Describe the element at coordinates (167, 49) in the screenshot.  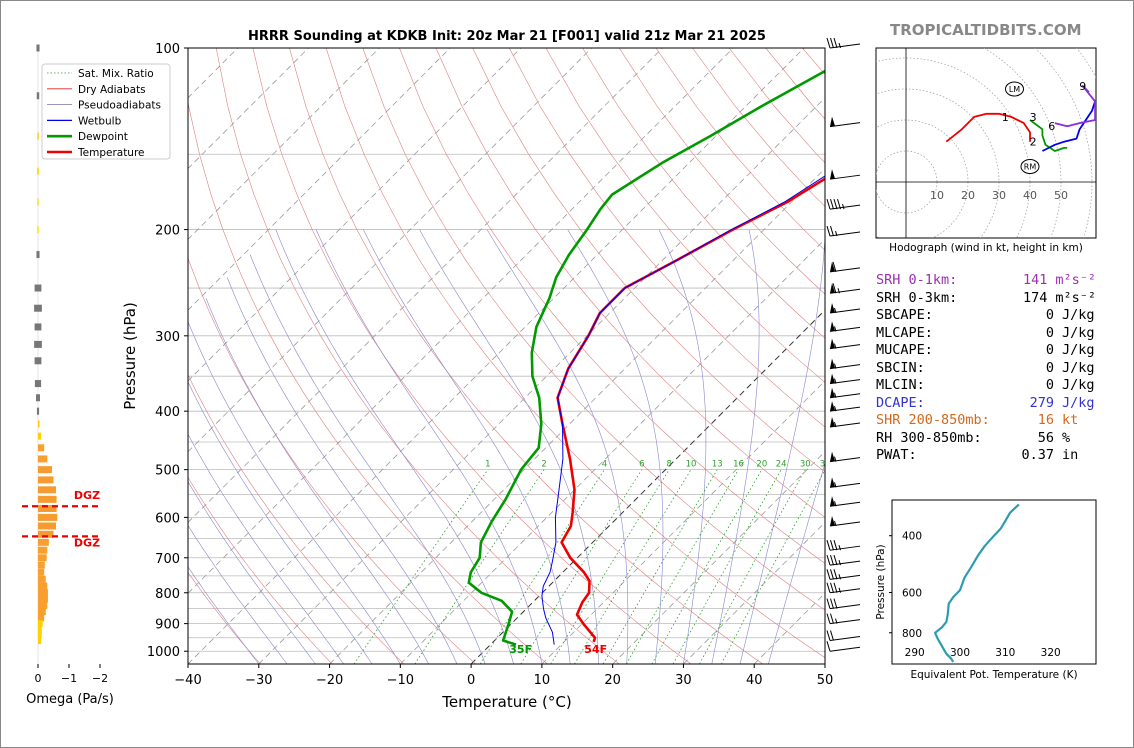
I see `y-tick-label: 100` at that location.